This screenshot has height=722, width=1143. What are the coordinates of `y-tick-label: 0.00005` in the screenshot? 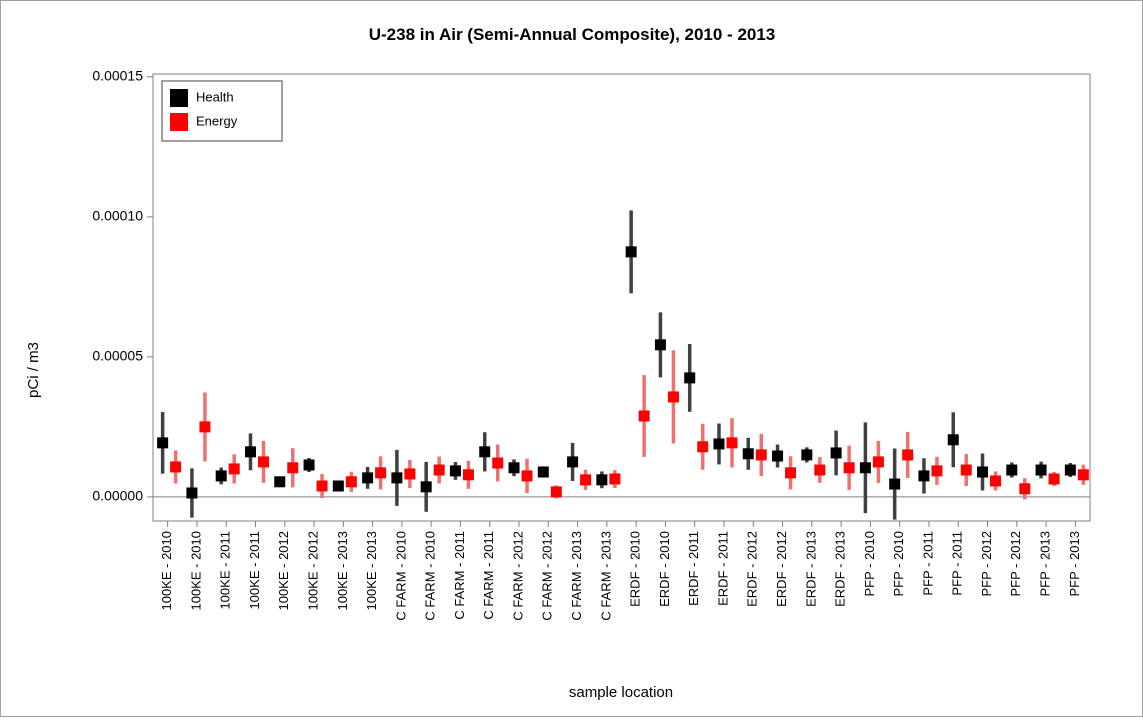 It's located at (117, 356).